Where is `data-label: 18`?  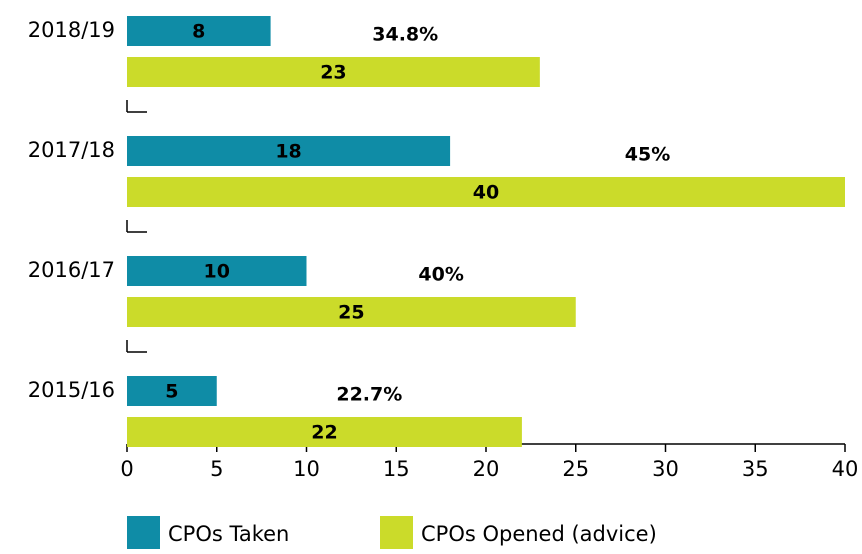 data-label: 18 is located at coordinates (288, 152).